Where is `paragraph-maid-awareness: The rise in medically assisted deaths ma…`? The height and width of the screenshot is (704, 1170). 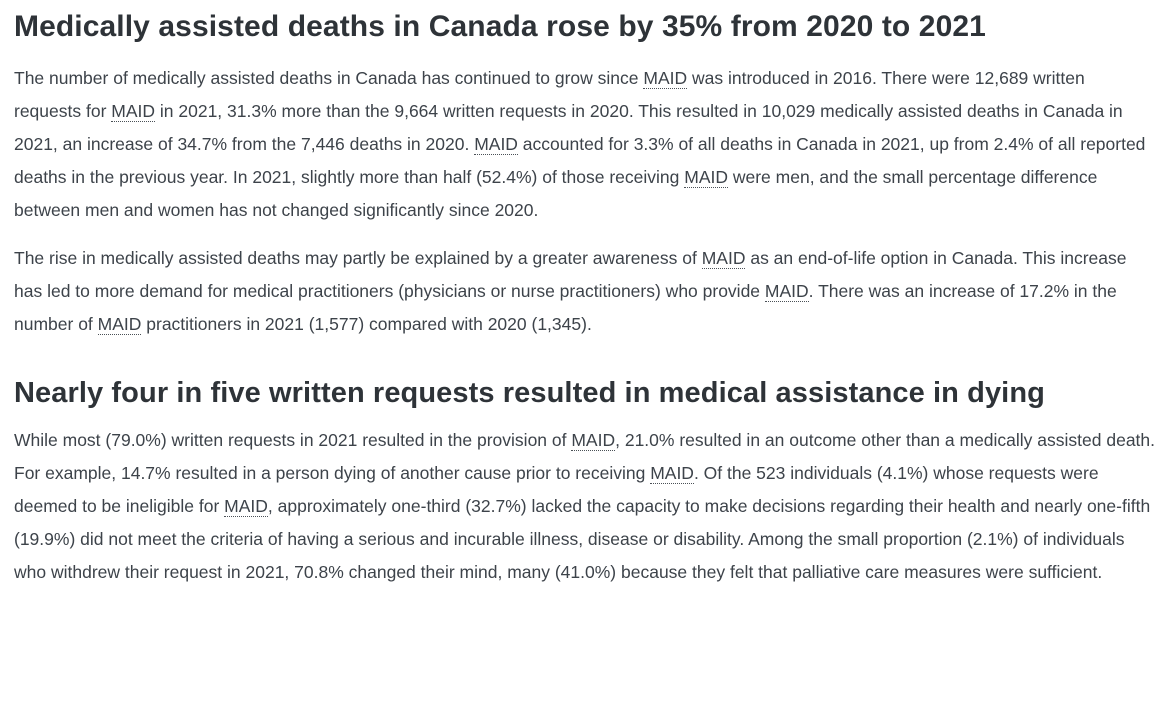 paragraph-maid-awareness: The rise in medically assisted deaths ma… is located at coordinates (585, 291).